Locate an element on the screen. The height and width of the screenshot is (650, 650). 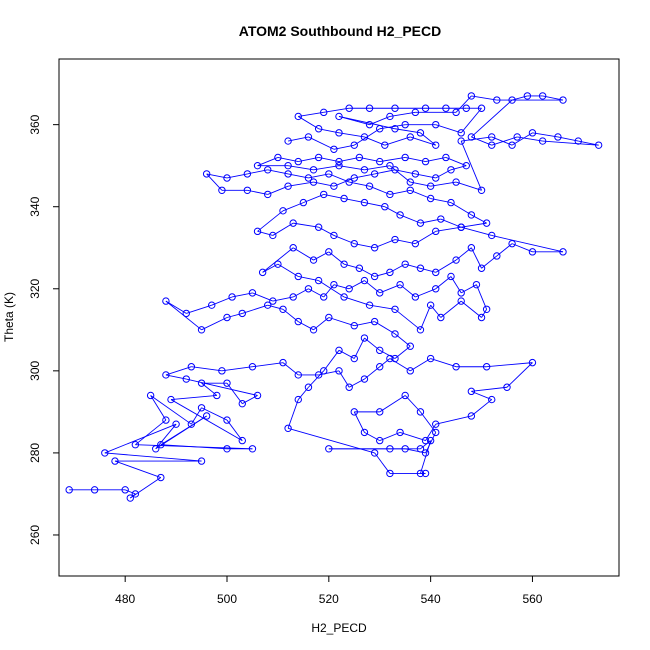
y-tick-label: 340 is located at coordinates (35, 206).